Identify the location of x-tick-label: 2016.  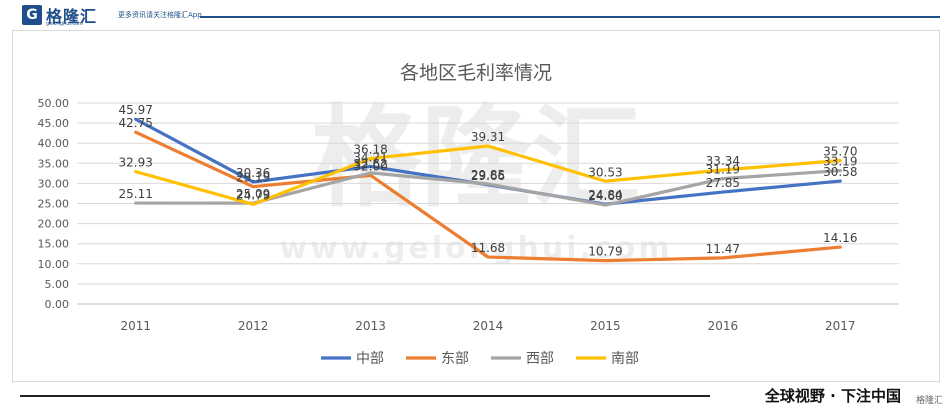
(723, 326).